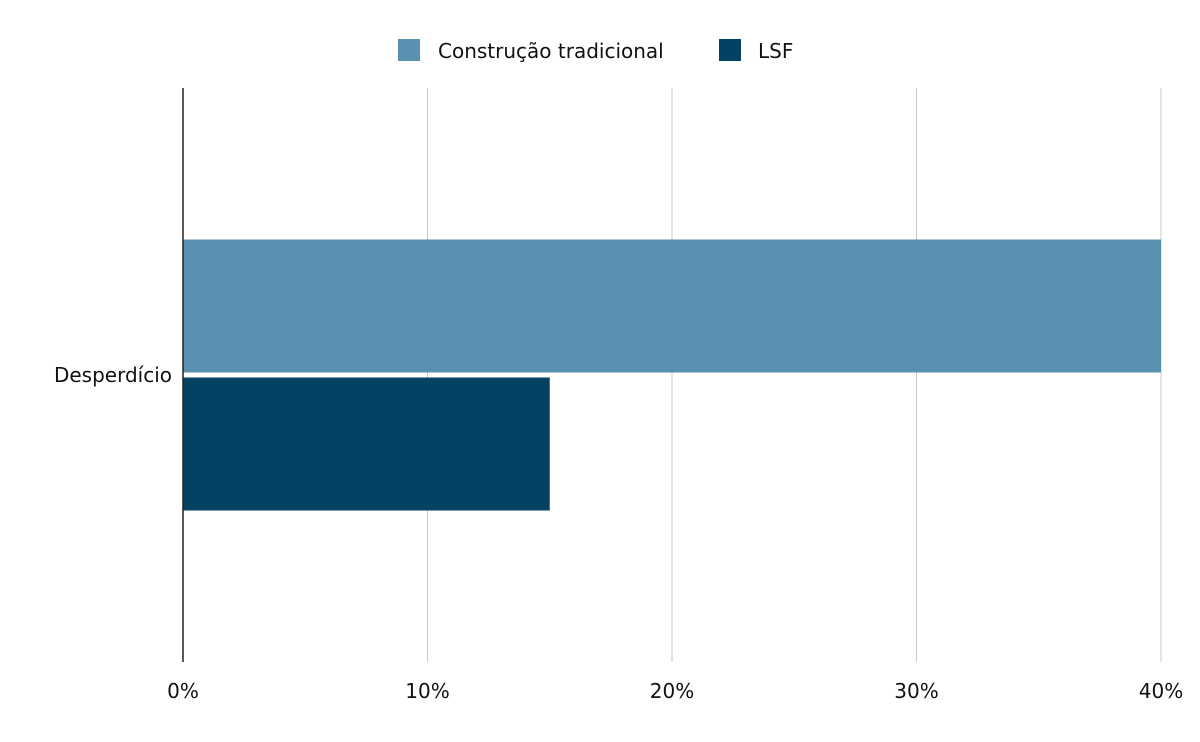 The image size is (1200, 742). I want to click on x-tick-label: 40%, so click(1161, 691).